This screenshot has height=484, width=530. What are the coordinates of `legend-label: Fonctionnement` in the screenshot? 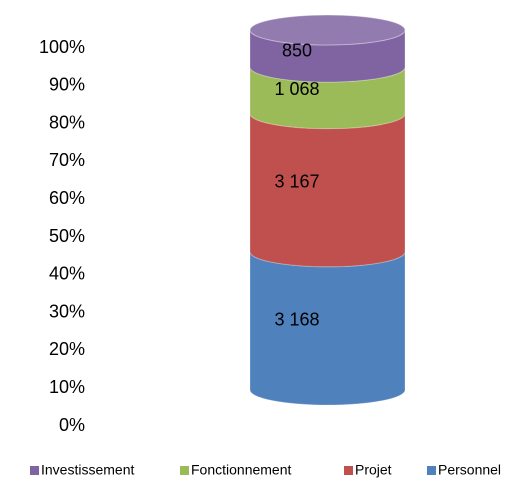 It's located at (241, 470).